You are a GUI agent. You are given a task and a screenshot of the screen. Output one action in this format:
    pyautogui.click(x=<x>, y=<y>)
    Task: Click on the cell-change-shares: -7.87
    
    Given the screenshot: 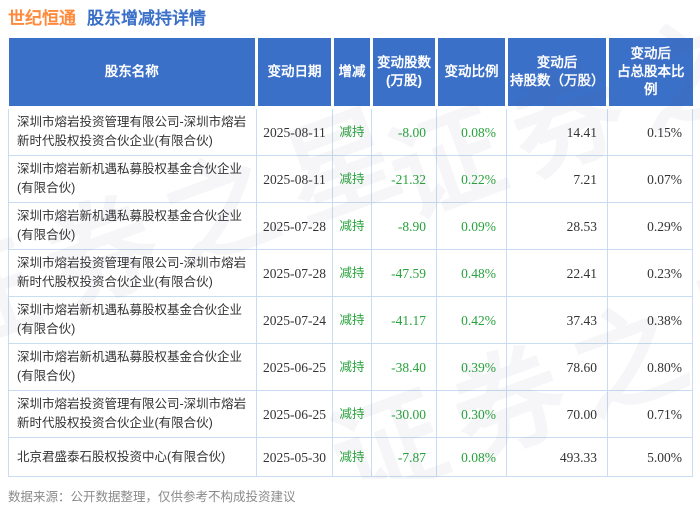 What is the action you would take?
    pyautogui.click(x=404, y=457)
    